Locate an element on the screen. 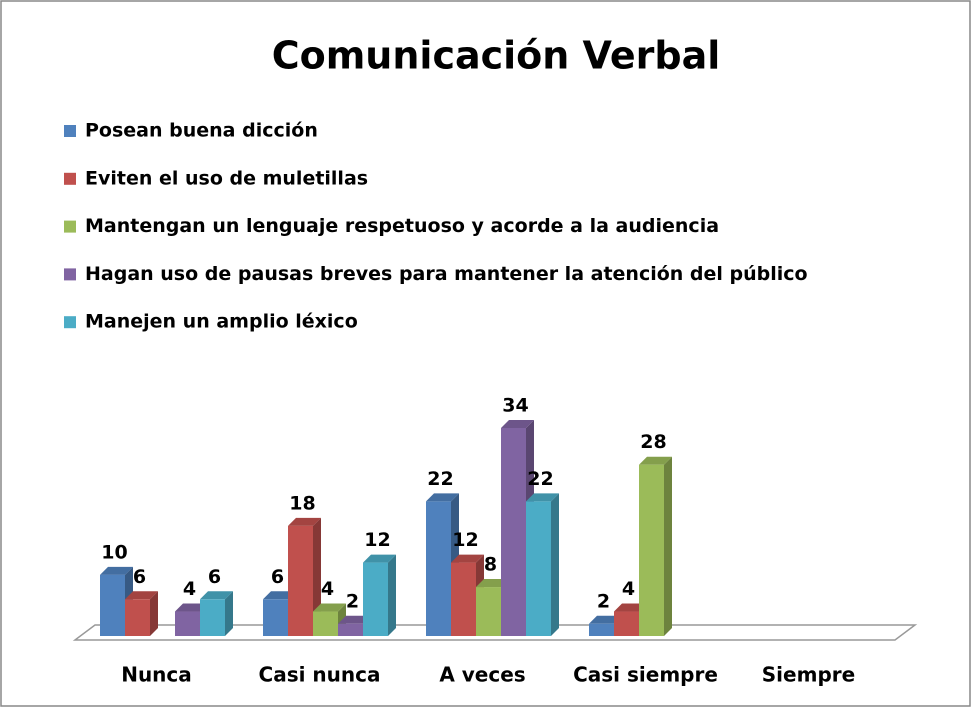  x-tick-label: Casi nunca is located at coordinates (320, 675).